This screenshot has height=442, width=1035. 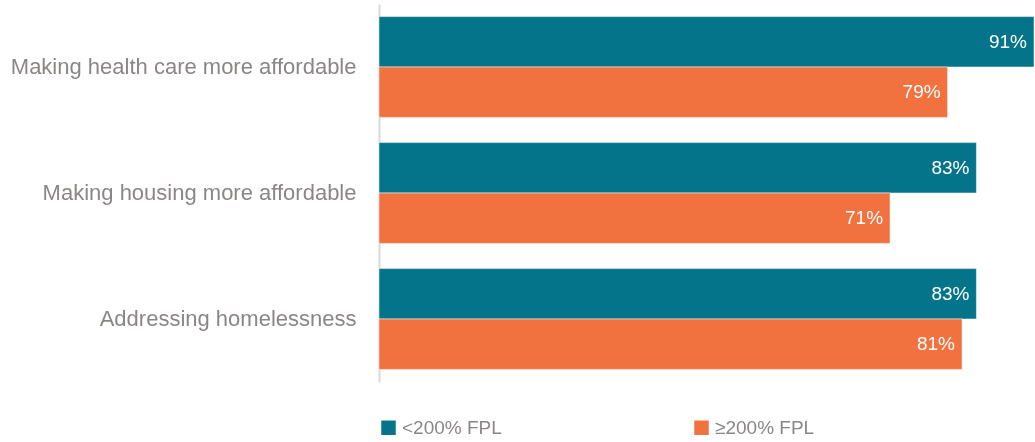 I want to click on data-label: 79%, so click(x=921, y=92).